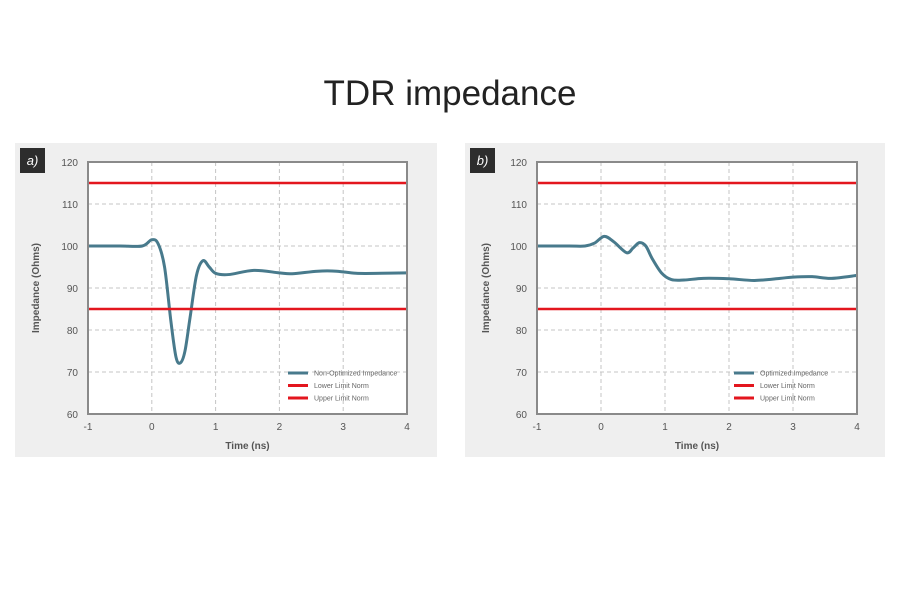 The width and height of the screenshot is (900, 600). Describe the element at coordinates (450, 93) in the screenshot. I see `page-title: TDR impedance` at that location.